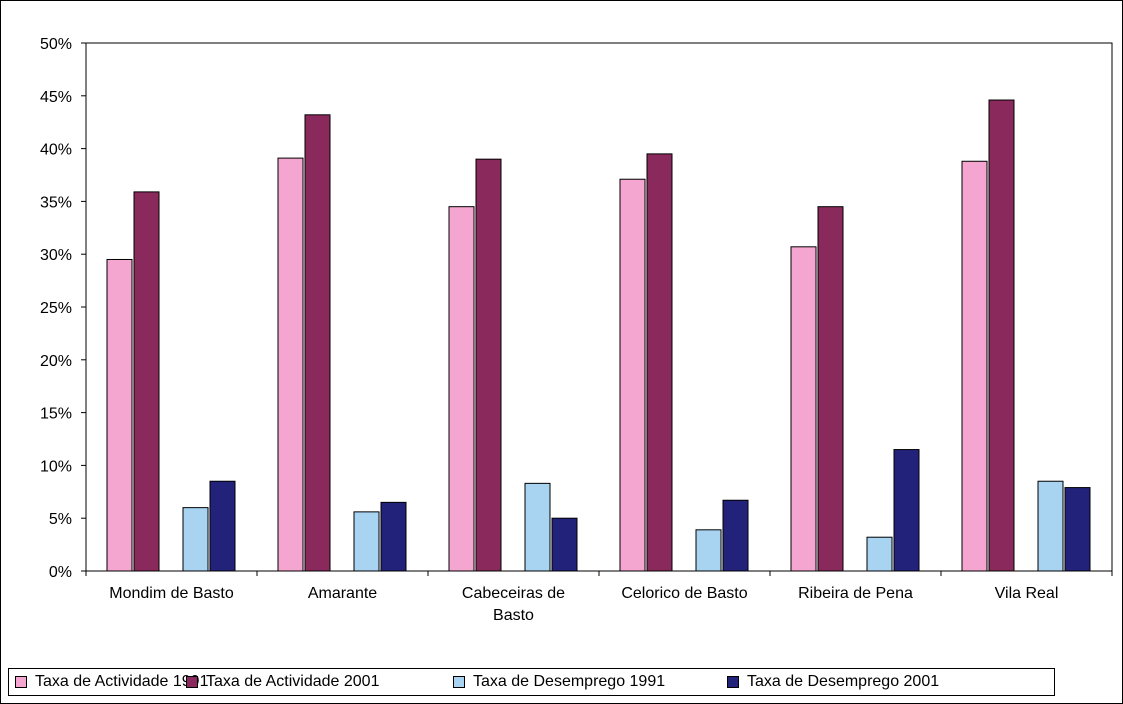  Describe the element at coordinates (855, 593) in the screenshot. I see `x-tick-label: Ribeira de Pena` at that location.